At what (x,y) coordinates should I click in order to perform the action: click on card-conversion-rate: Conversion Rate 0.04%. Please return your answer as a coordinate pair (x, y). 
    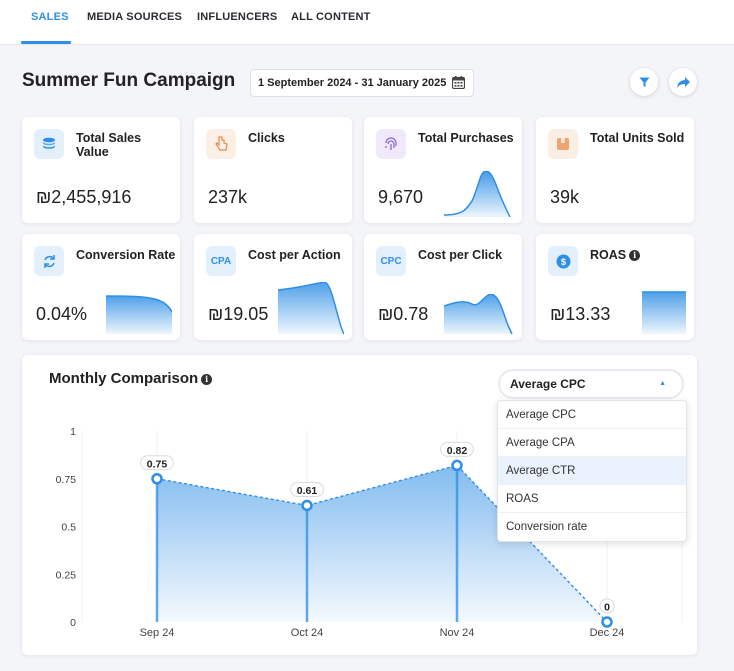
    Looking at the image, I should click on (101, 287).